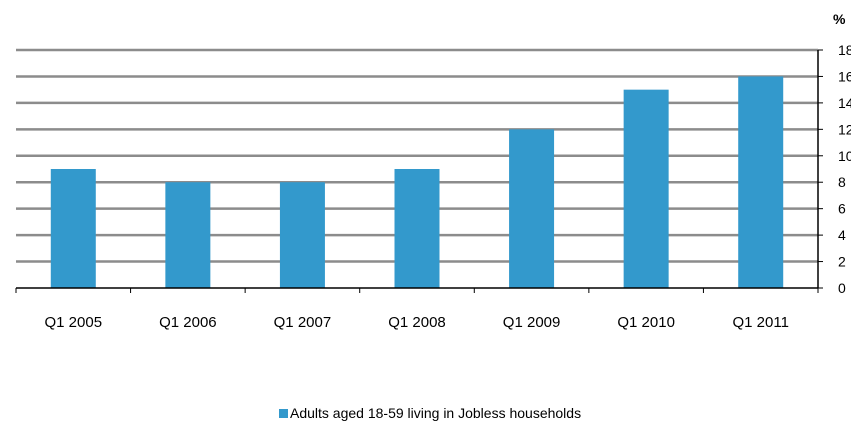  I want to click on legend-swatch, so click(283, 413).